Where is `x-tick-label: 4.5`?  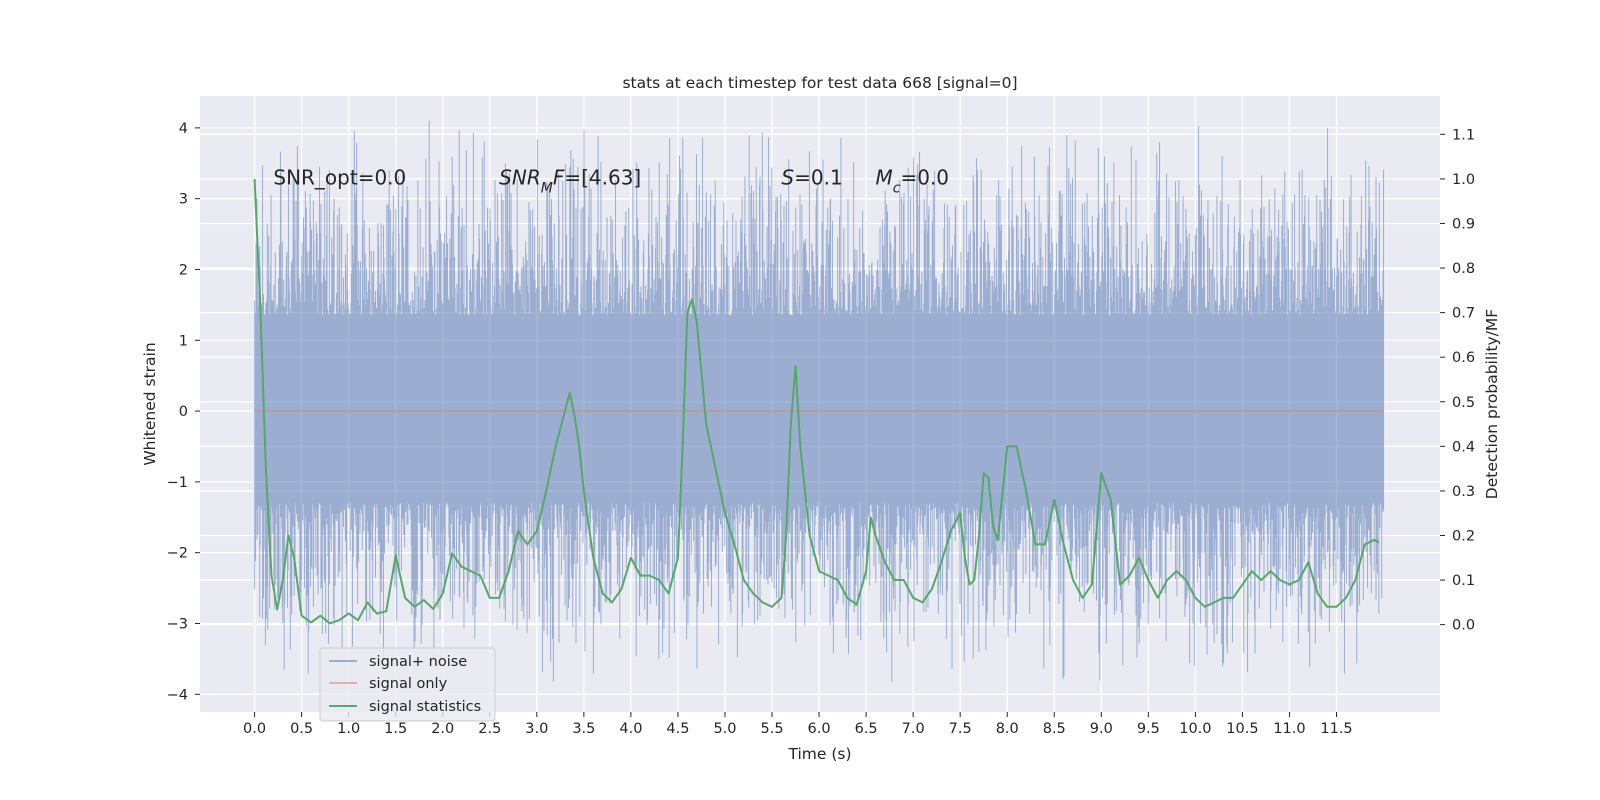
x-tick-label: 4.5 is located at coordinates (677, 729).